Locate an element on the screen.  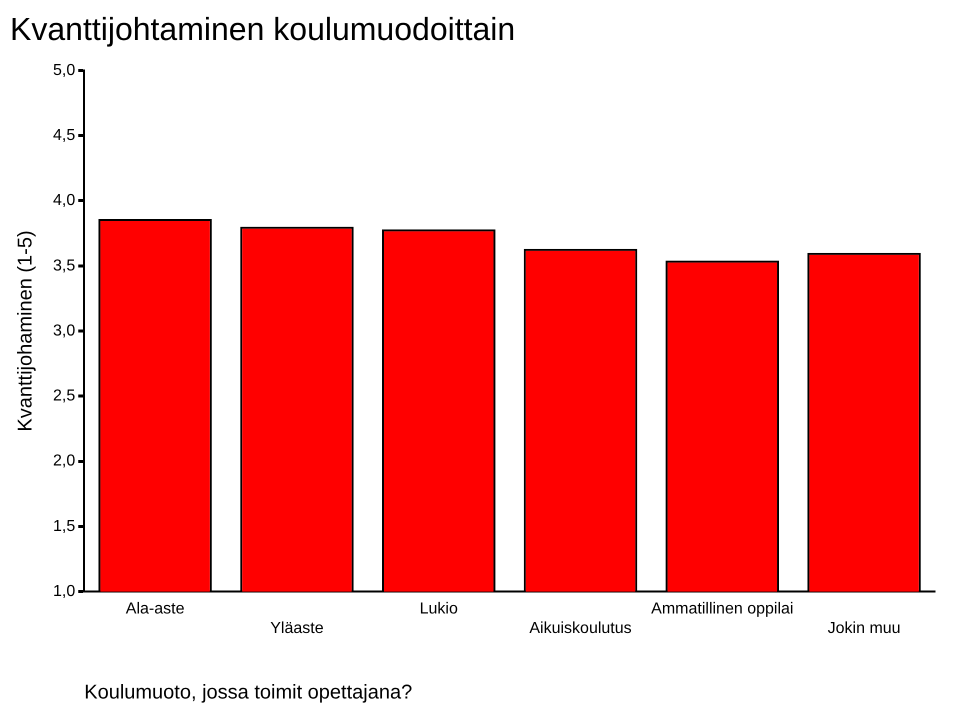
y-tick-label: 1,5 is located at coordinates (64, 526).